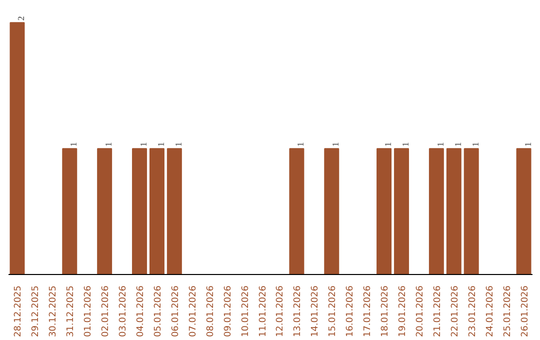  What do you see at coordinates (141, 311) in the screenshot?
I see `x-tick-label: 04.01.2026` at bounding box center [141, 311].